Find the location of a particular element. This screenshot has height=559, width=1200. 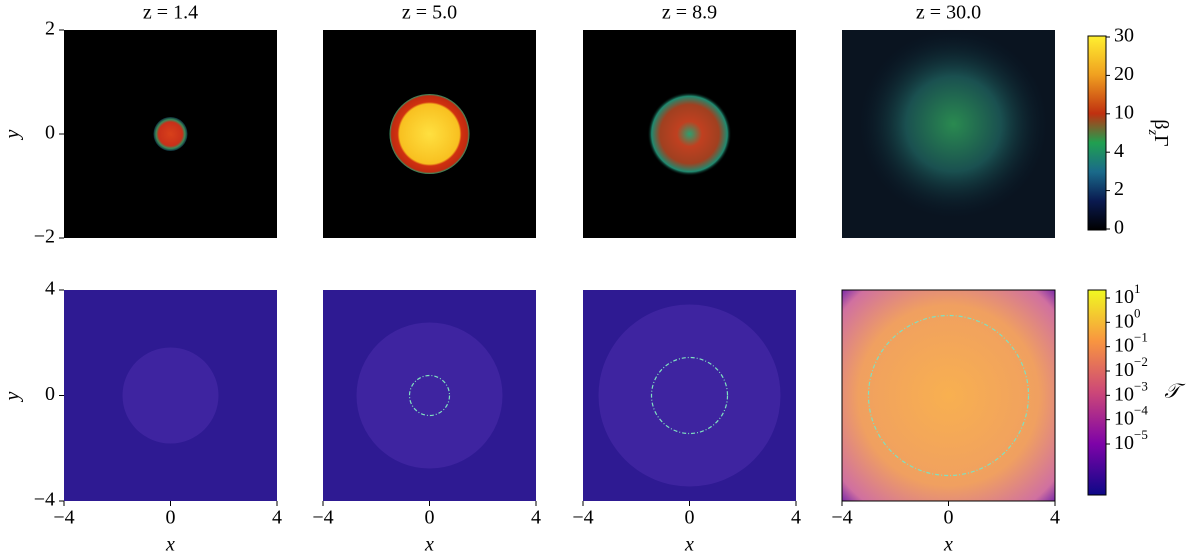

tick-exponent: −2 is located at coordinates (1141, 361).